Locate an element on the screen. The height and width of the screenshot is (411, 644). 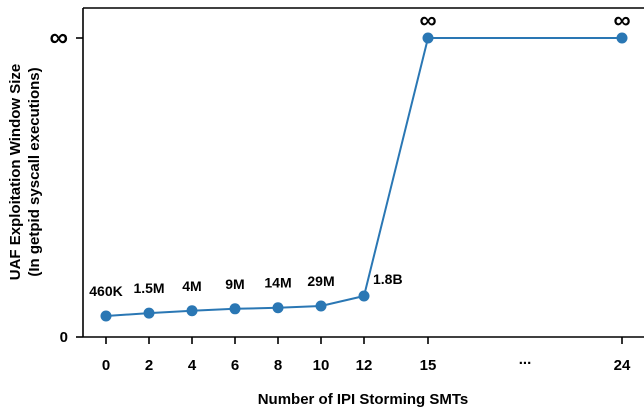
x-axis-ticks: 0 2 4 6 8 10 12 15... 24 is located at coordinates (366, 355).